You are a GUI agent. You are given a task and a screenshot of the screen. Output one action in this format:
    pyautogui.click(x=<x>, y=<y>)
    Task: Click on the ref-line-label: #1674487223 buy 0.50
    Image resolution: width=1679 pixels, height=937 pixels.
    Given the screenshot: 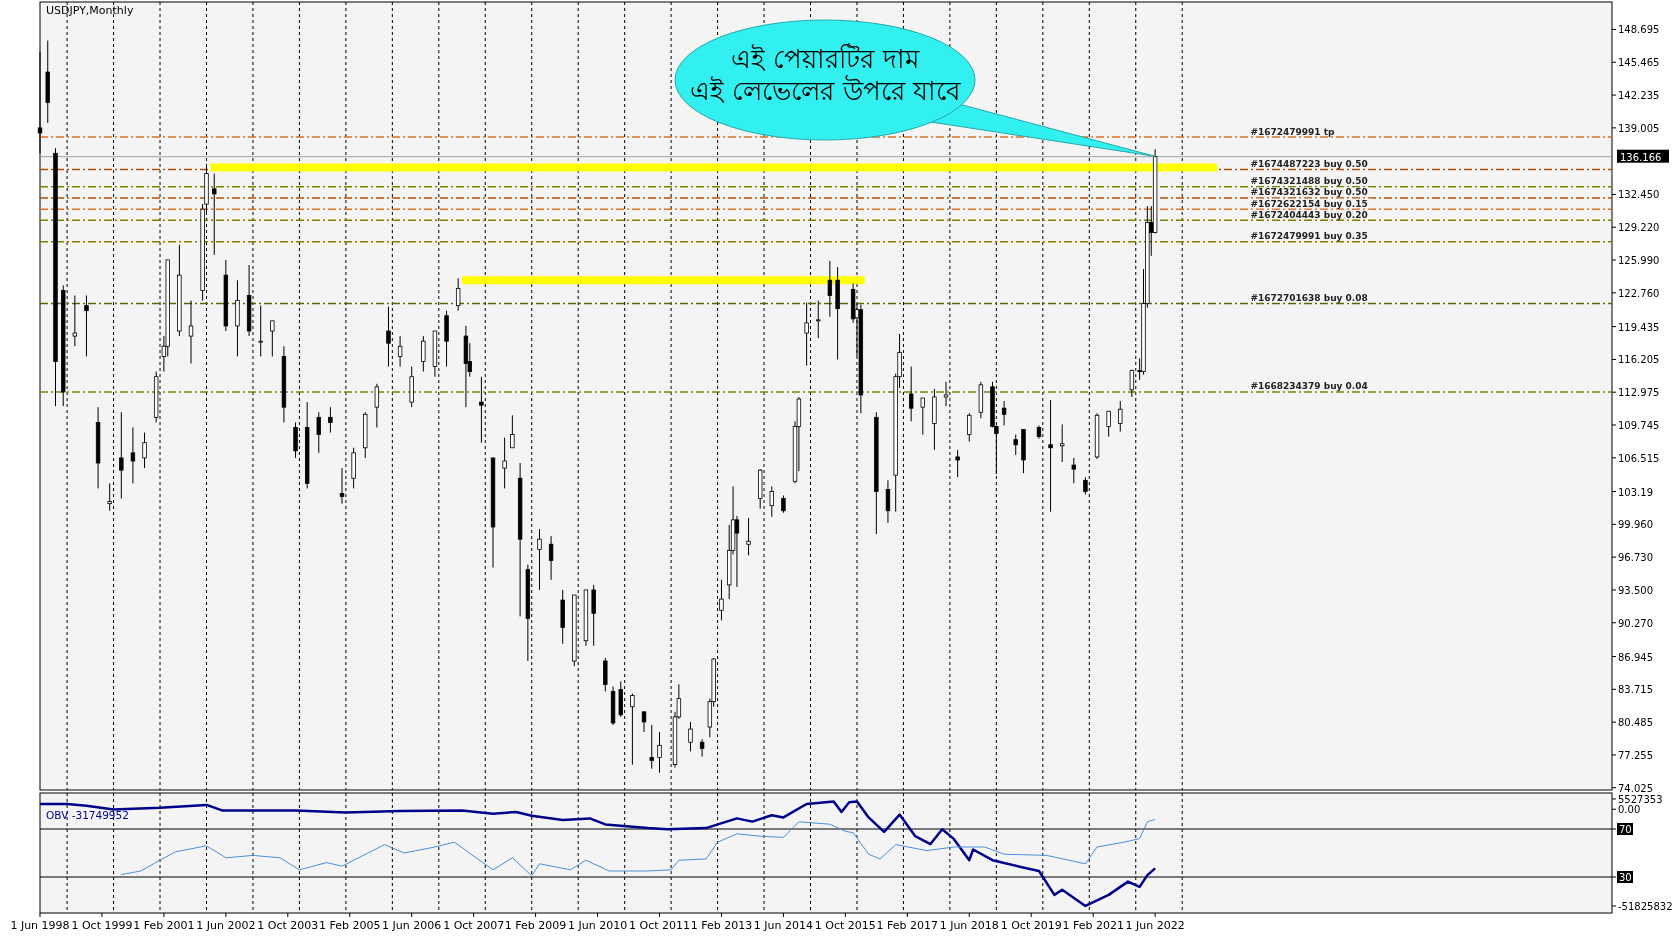 What is the action you would take?
    pyautogui.click(x=1309, y=164)
    